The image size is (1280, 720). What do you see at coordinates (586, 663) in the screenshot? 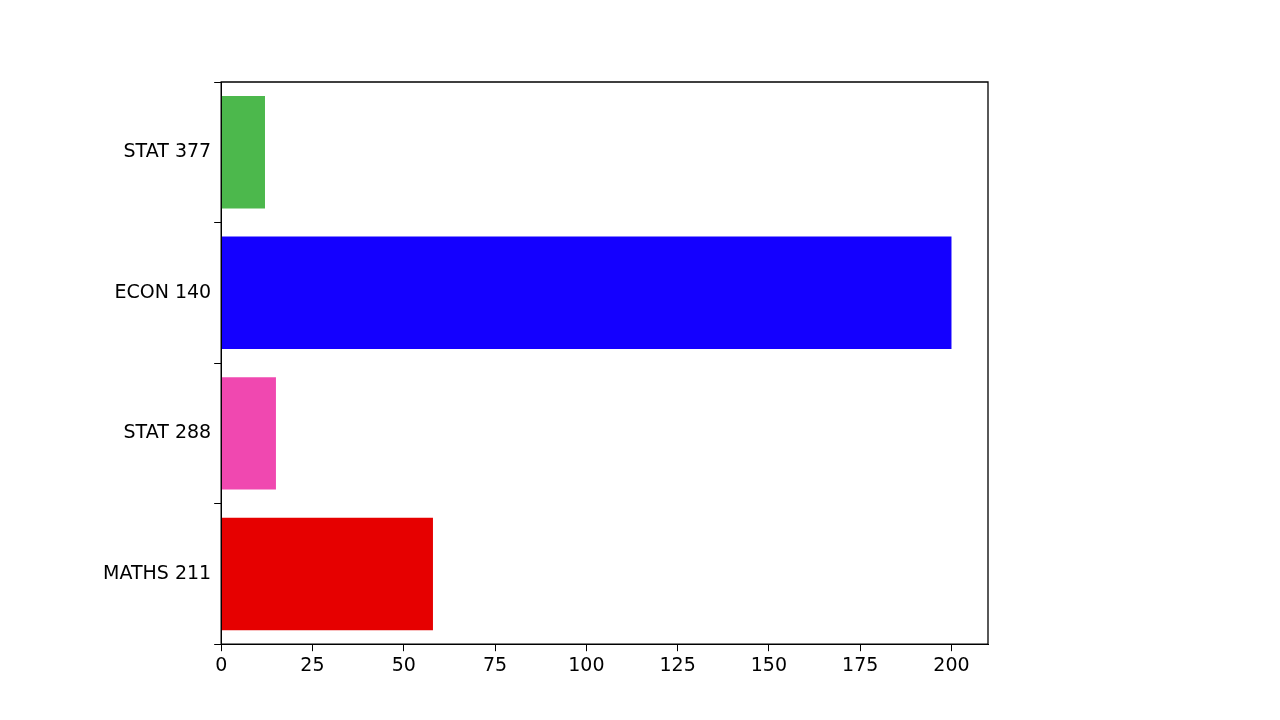
I see `x-tick-label: 100` at bounding box center [586, 663].